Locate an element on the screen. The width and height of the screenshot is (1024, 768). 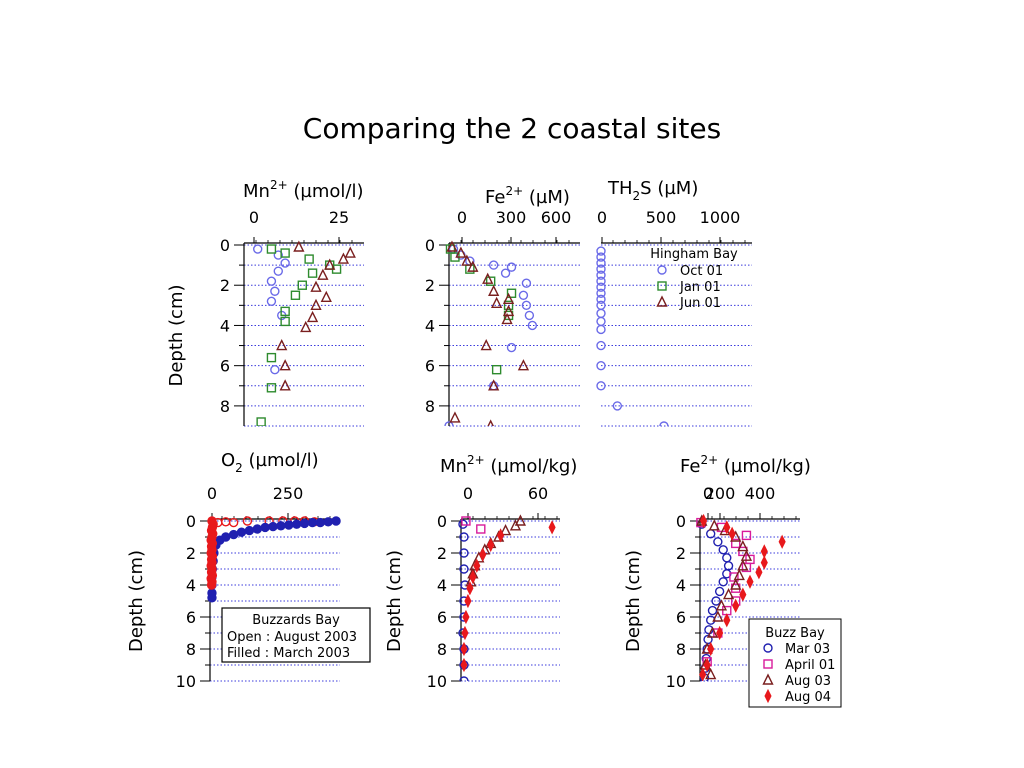
x-axis-label-sup: 2+ is located at coordinates (709, 460).